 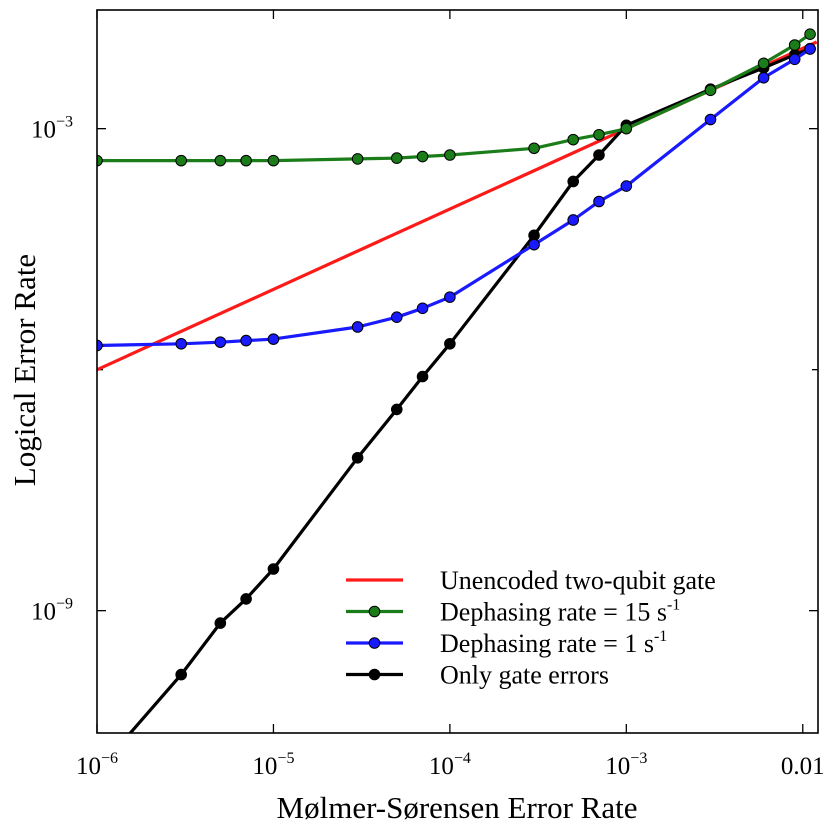 What do you see at coordinates (52, 370) in the screenshot?
I see `y-tick-labels: 10⁻³ 10⁻⁹` at bounding box center [52, 370].